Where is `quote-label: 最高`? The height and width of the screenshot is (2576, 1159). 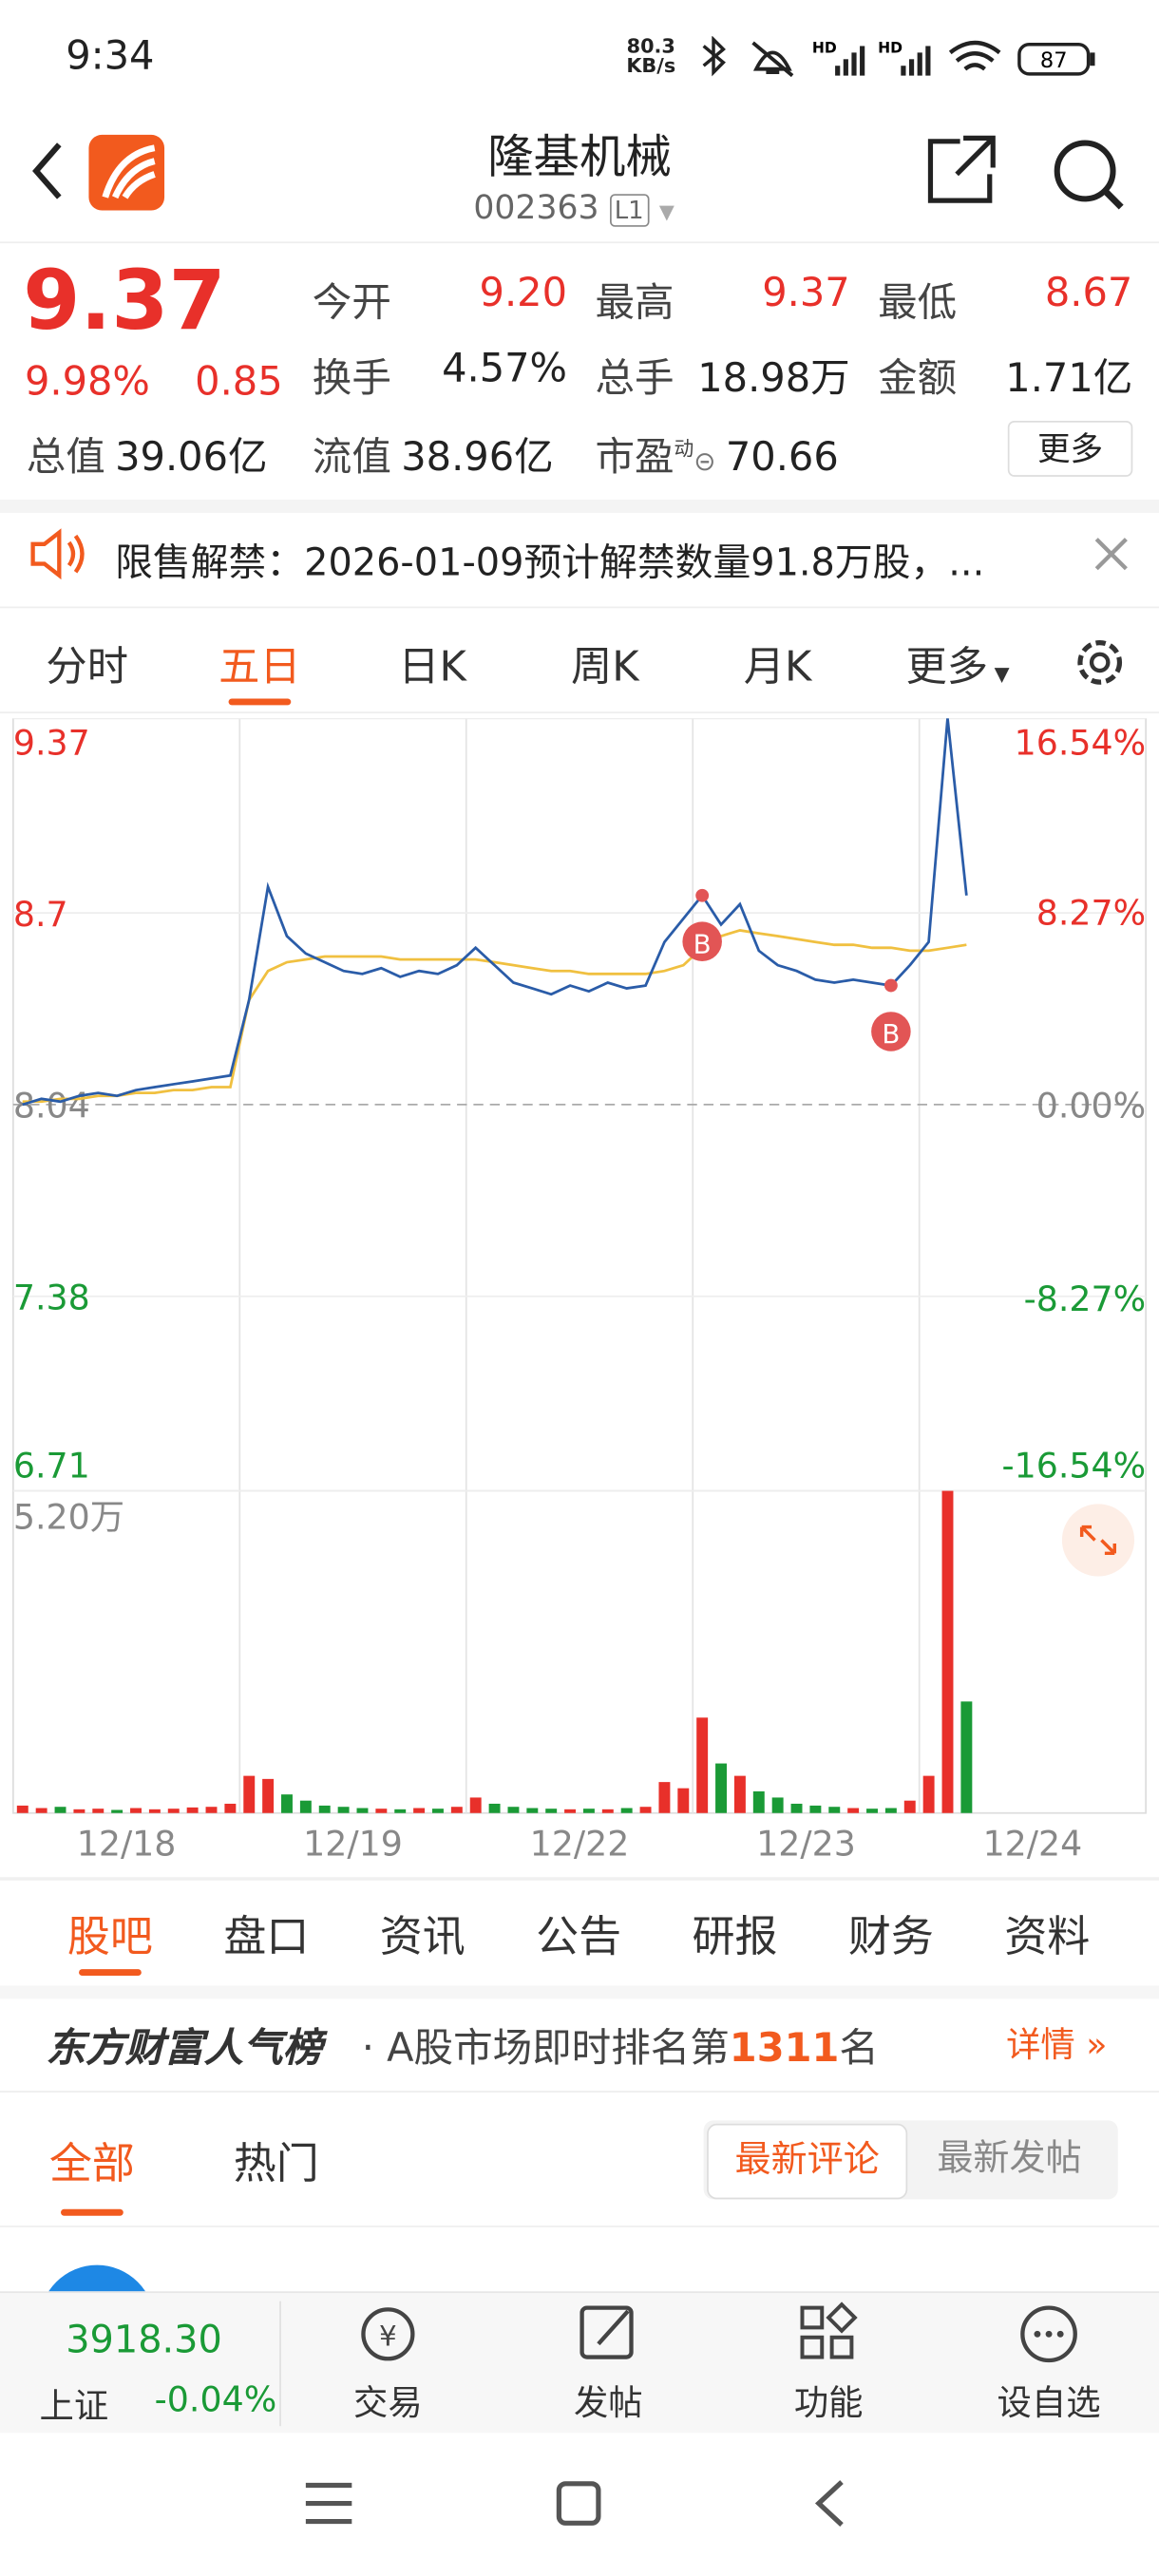 quote-label: 最高 is located at coordinates (634, 302).